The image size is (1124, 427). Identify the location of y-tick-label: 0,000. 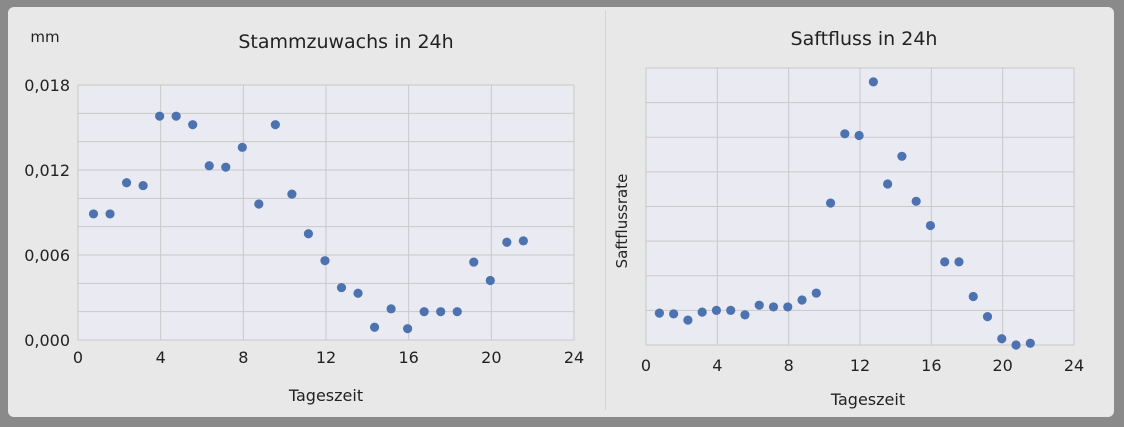
(47, 340).